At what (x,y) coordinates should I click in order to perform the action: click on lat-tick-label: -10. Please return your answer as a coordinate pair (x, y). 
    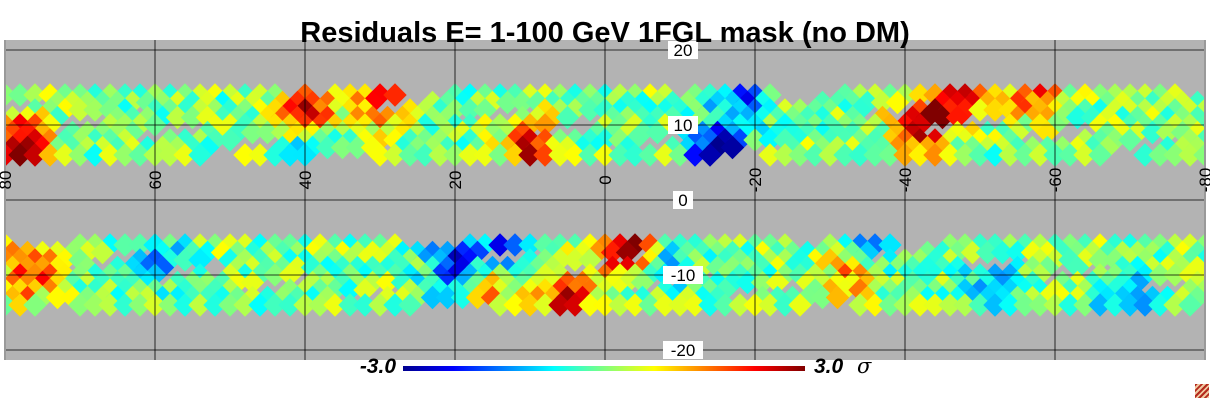
    Looking at the image, I should click on (683, 275).